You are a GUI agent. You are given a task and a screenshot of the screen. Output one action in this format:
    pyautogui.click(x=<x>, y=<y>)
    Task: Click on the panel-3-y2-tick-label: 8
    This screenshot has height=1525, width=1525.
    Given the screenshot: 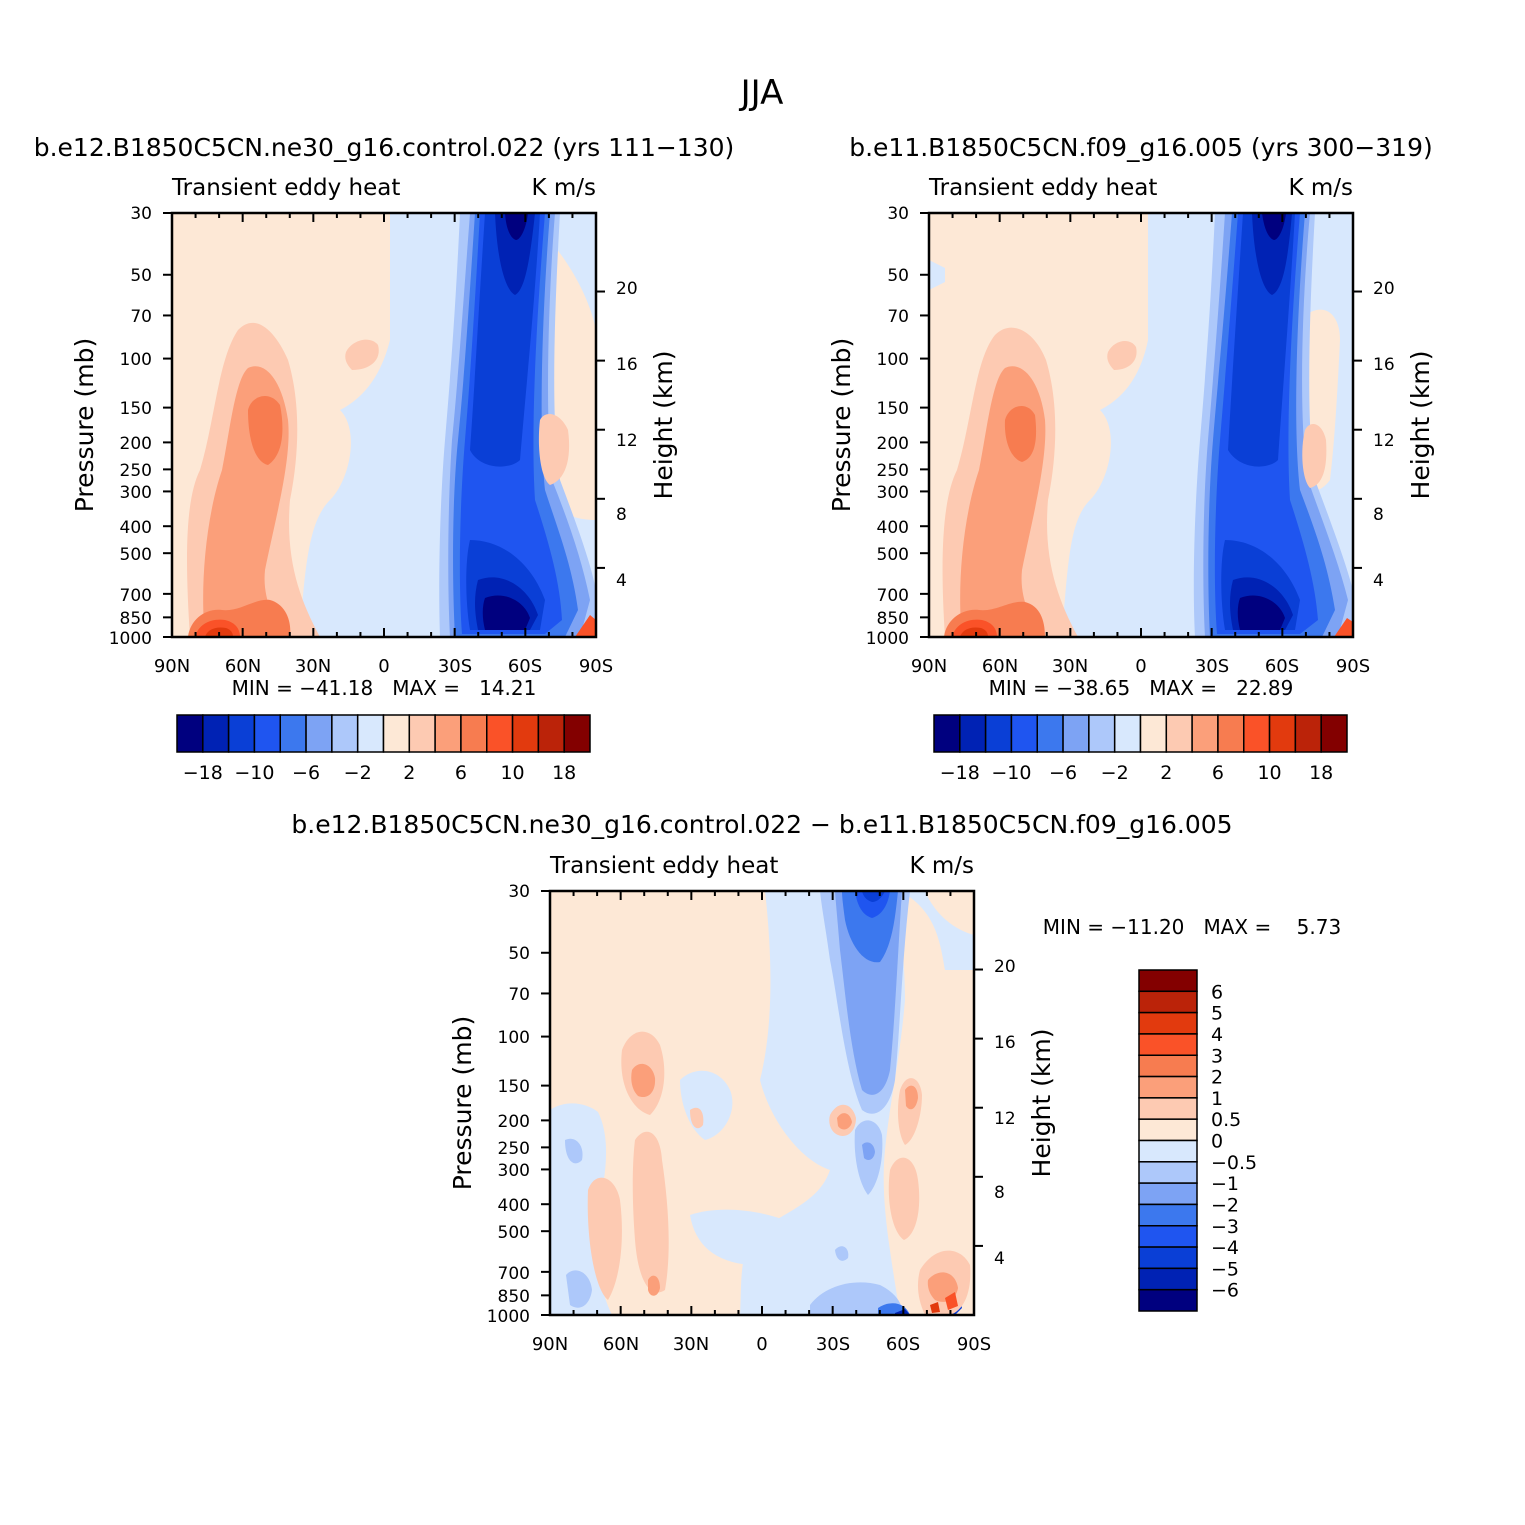 What is the action you would take?
    pyautogui.click(x=999, y=1193)
    